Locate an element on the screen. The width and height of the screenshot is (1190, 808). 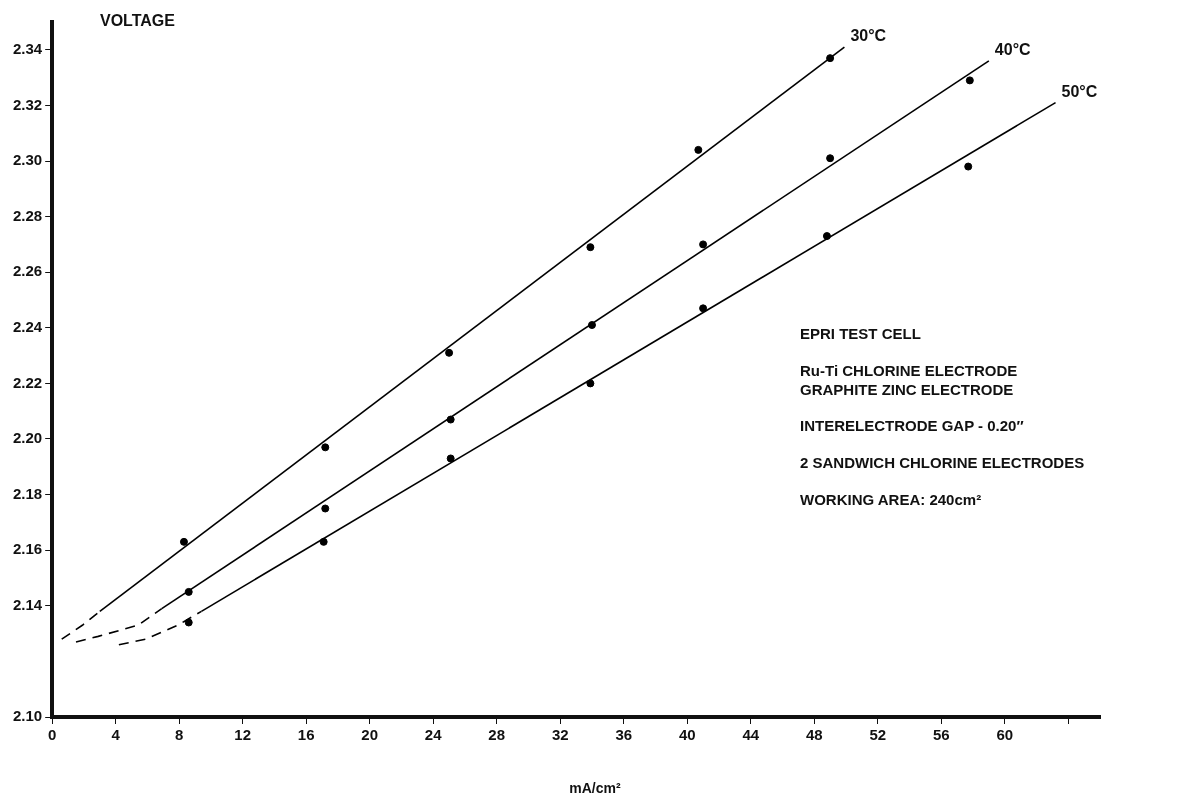
y-tick-label: 2.18 is located at coordinates (27, 493).